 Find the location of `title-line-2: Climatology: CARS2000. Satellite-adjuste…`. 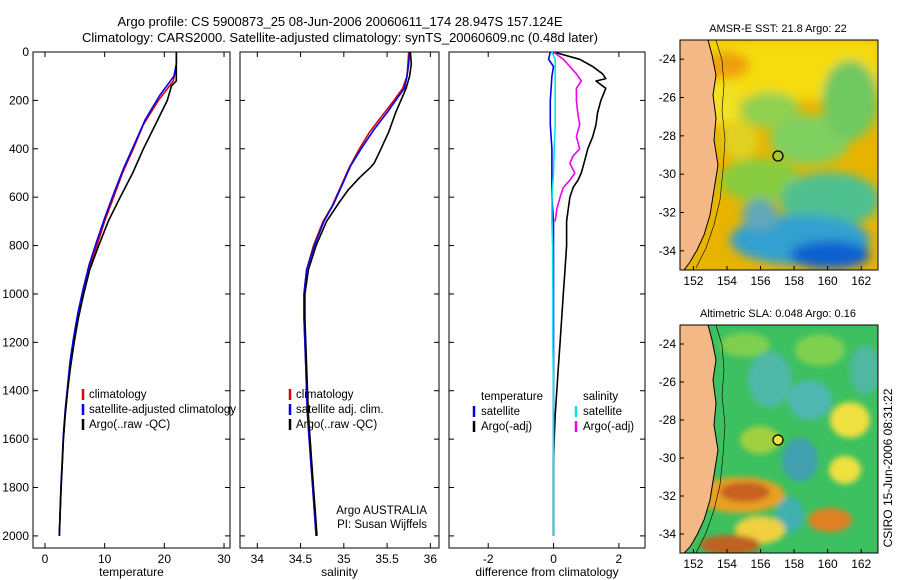

title-line-2: Climatology: CARS2000. Satellite-adjuste… is located at coordinates (340, 37).